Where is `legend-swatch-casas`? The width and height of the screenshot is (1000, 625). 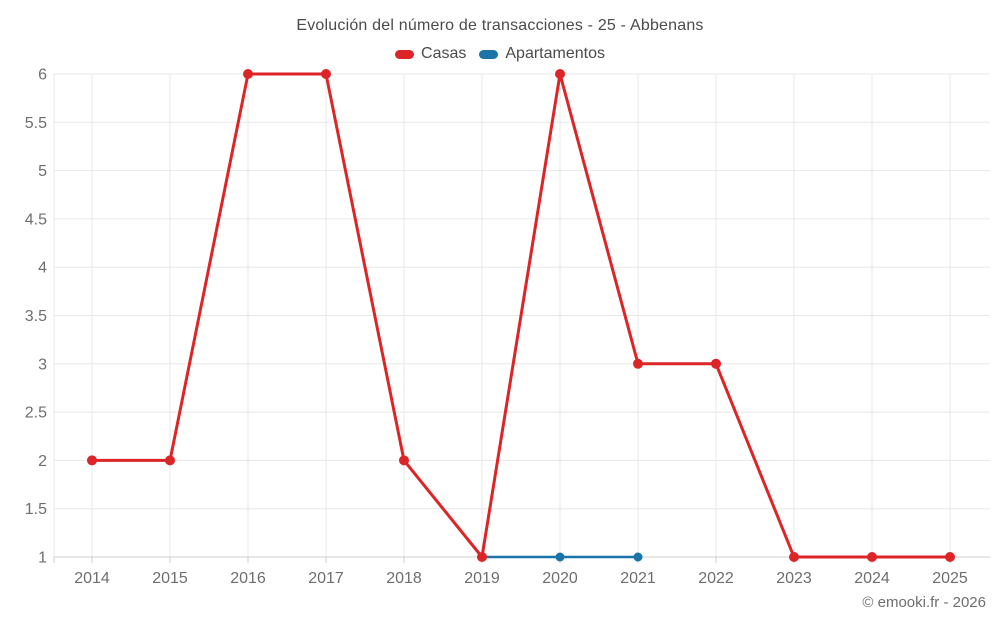
legend-swatch-casas is located at coordinates (405, 54).